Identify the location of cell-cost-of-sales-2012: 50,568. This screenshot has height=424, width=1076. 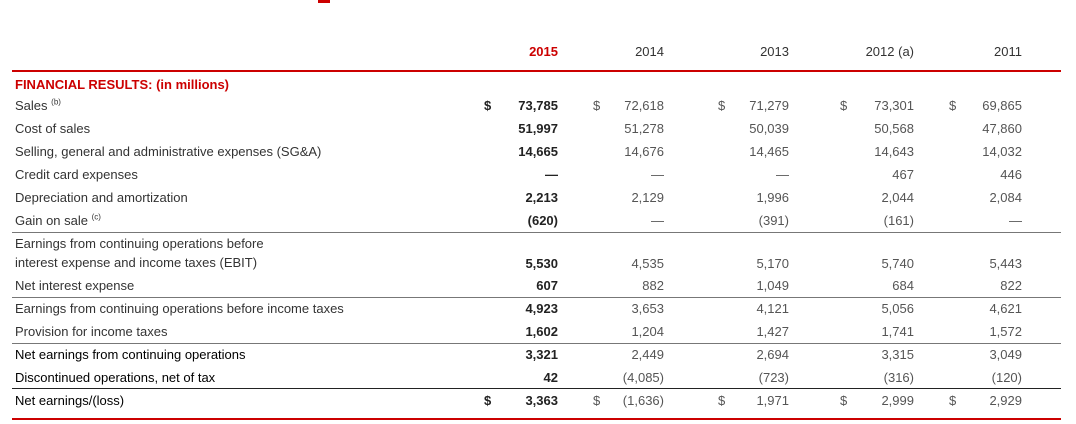
(894, 128).